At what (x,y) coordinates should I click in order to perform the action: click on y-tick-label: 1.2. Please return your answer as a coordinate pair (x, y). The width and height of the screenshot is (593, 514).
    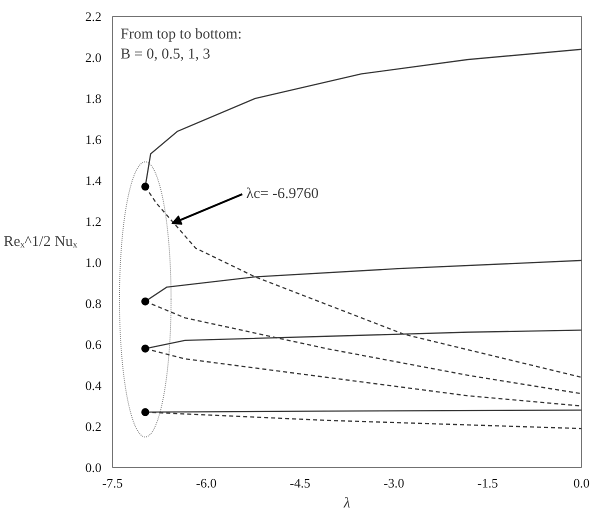
    Looking at the image, I should click on (93, 221).